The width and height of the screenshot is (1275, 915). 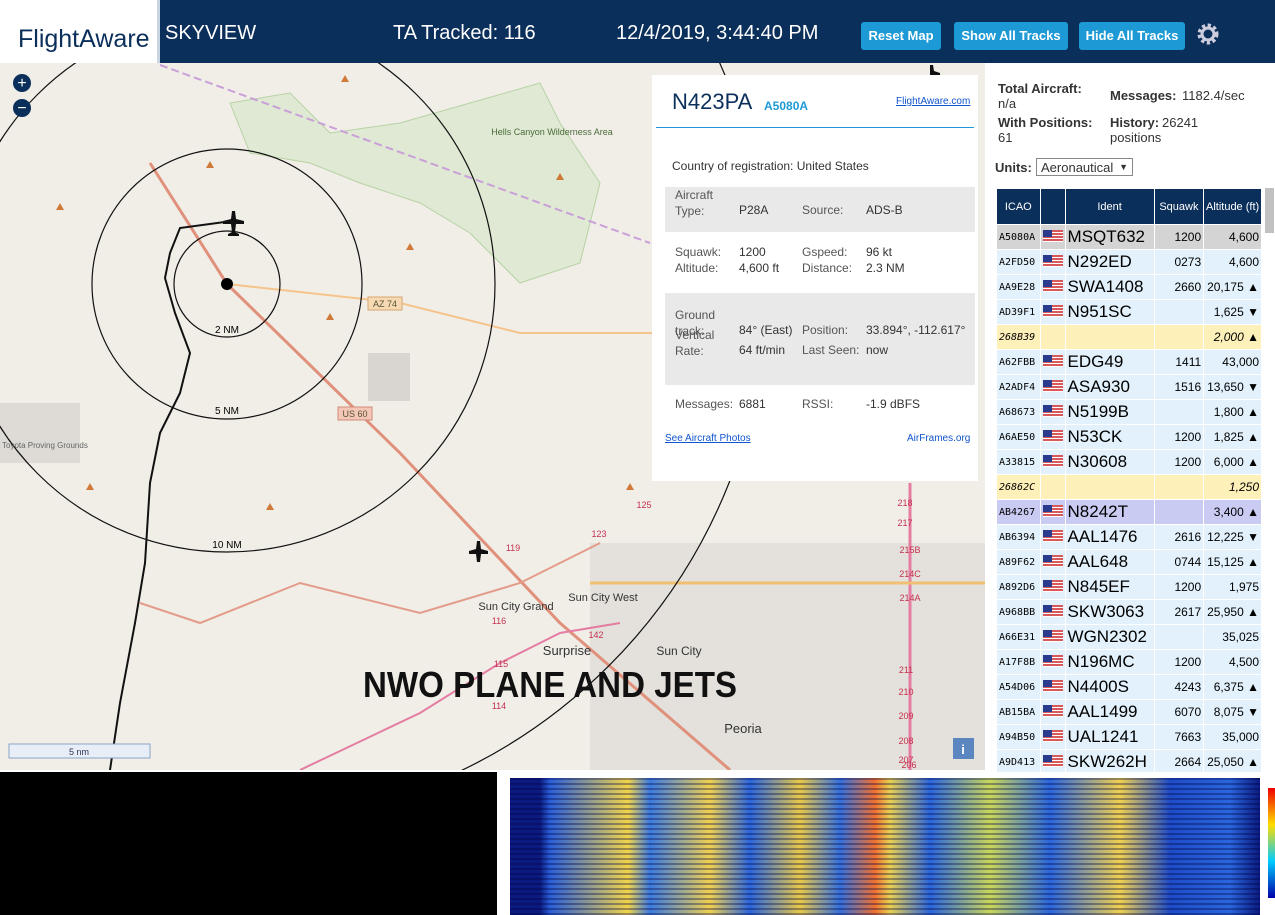 What do you see at coordinates (1018, 387) in the screenshot?
I see `icao-cell: A2ADF4` at bounding box center [1018, 387].